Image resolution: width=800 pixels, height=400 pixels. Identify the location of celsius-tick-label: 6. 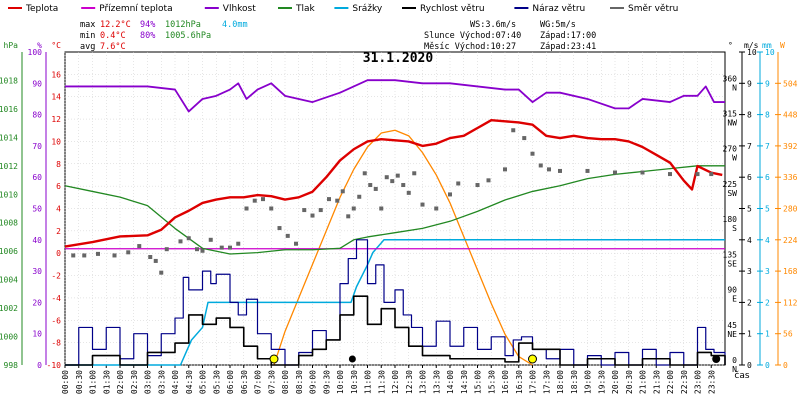
(58, 186).